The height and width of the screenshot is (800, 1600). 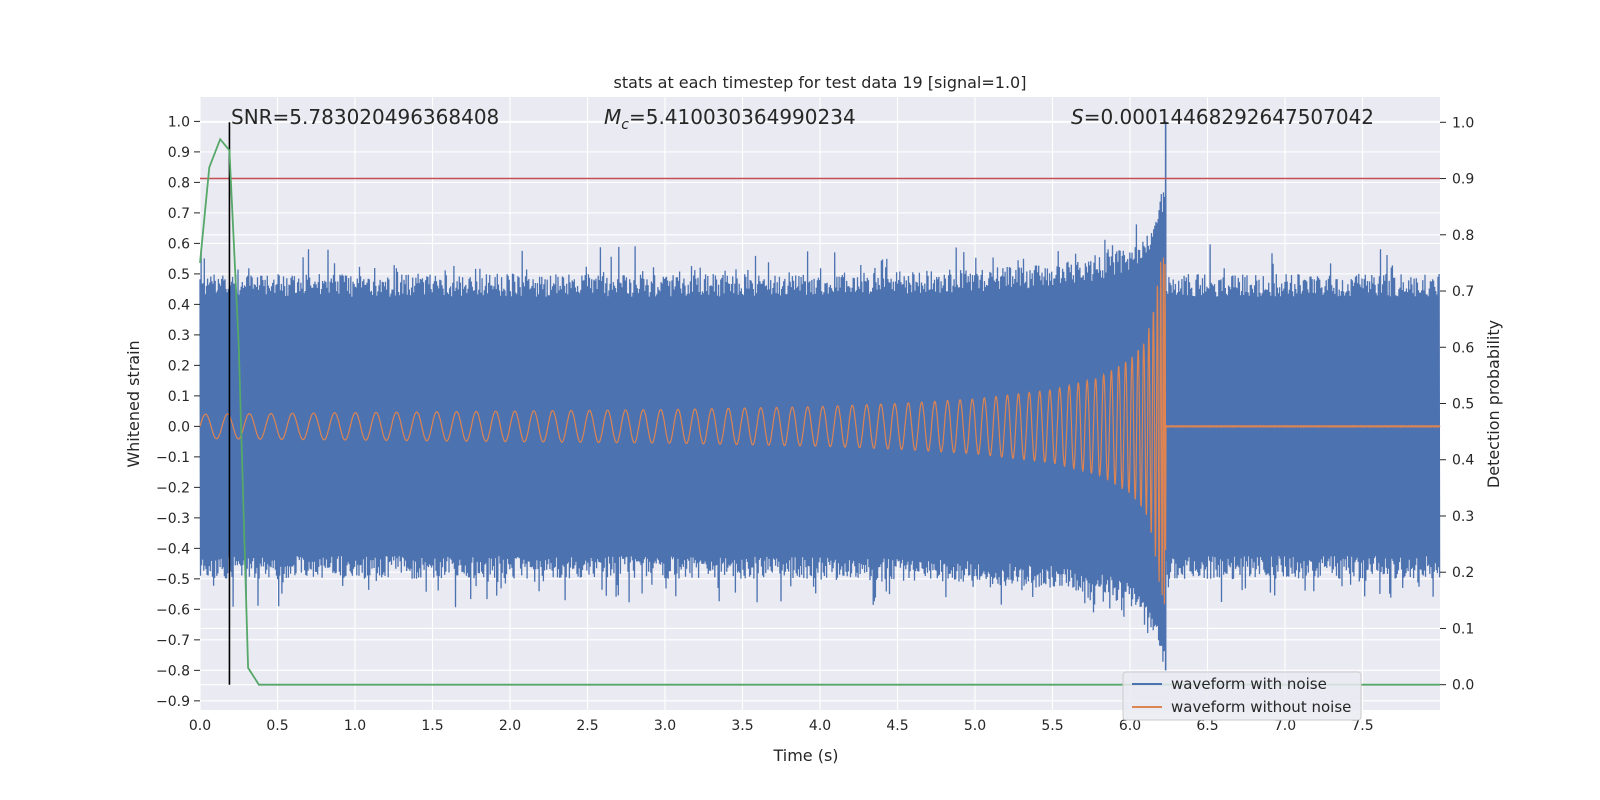 I want to click on x-tick-label: 2.0, so click(x=510, y=726).